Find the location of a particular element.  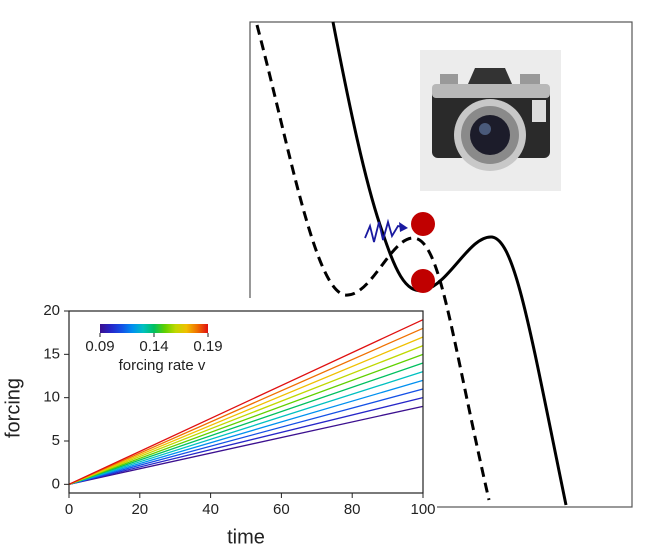

colorbar-tick-label: 0.09 is located at coordinates (99, 346).